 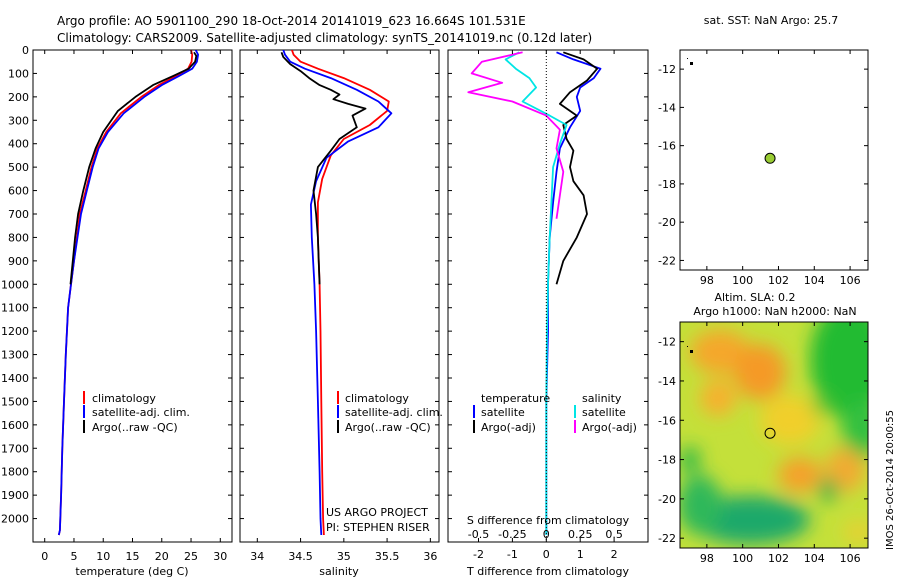 What do you see at coordinates (300, 556) in the screenshot?
I see `x-tick-label: 34.5` at bounding box center [300, 556].